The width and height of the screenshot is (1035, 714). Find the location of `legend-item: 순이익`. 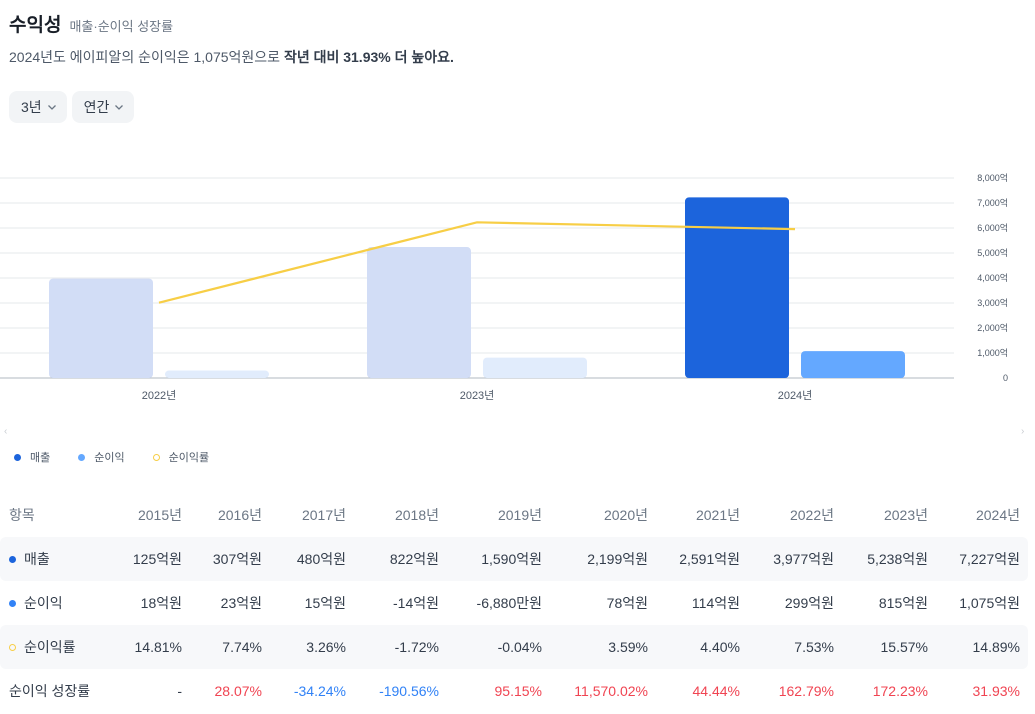

legend-item: 순이익 is located at coordinates (101, 457).